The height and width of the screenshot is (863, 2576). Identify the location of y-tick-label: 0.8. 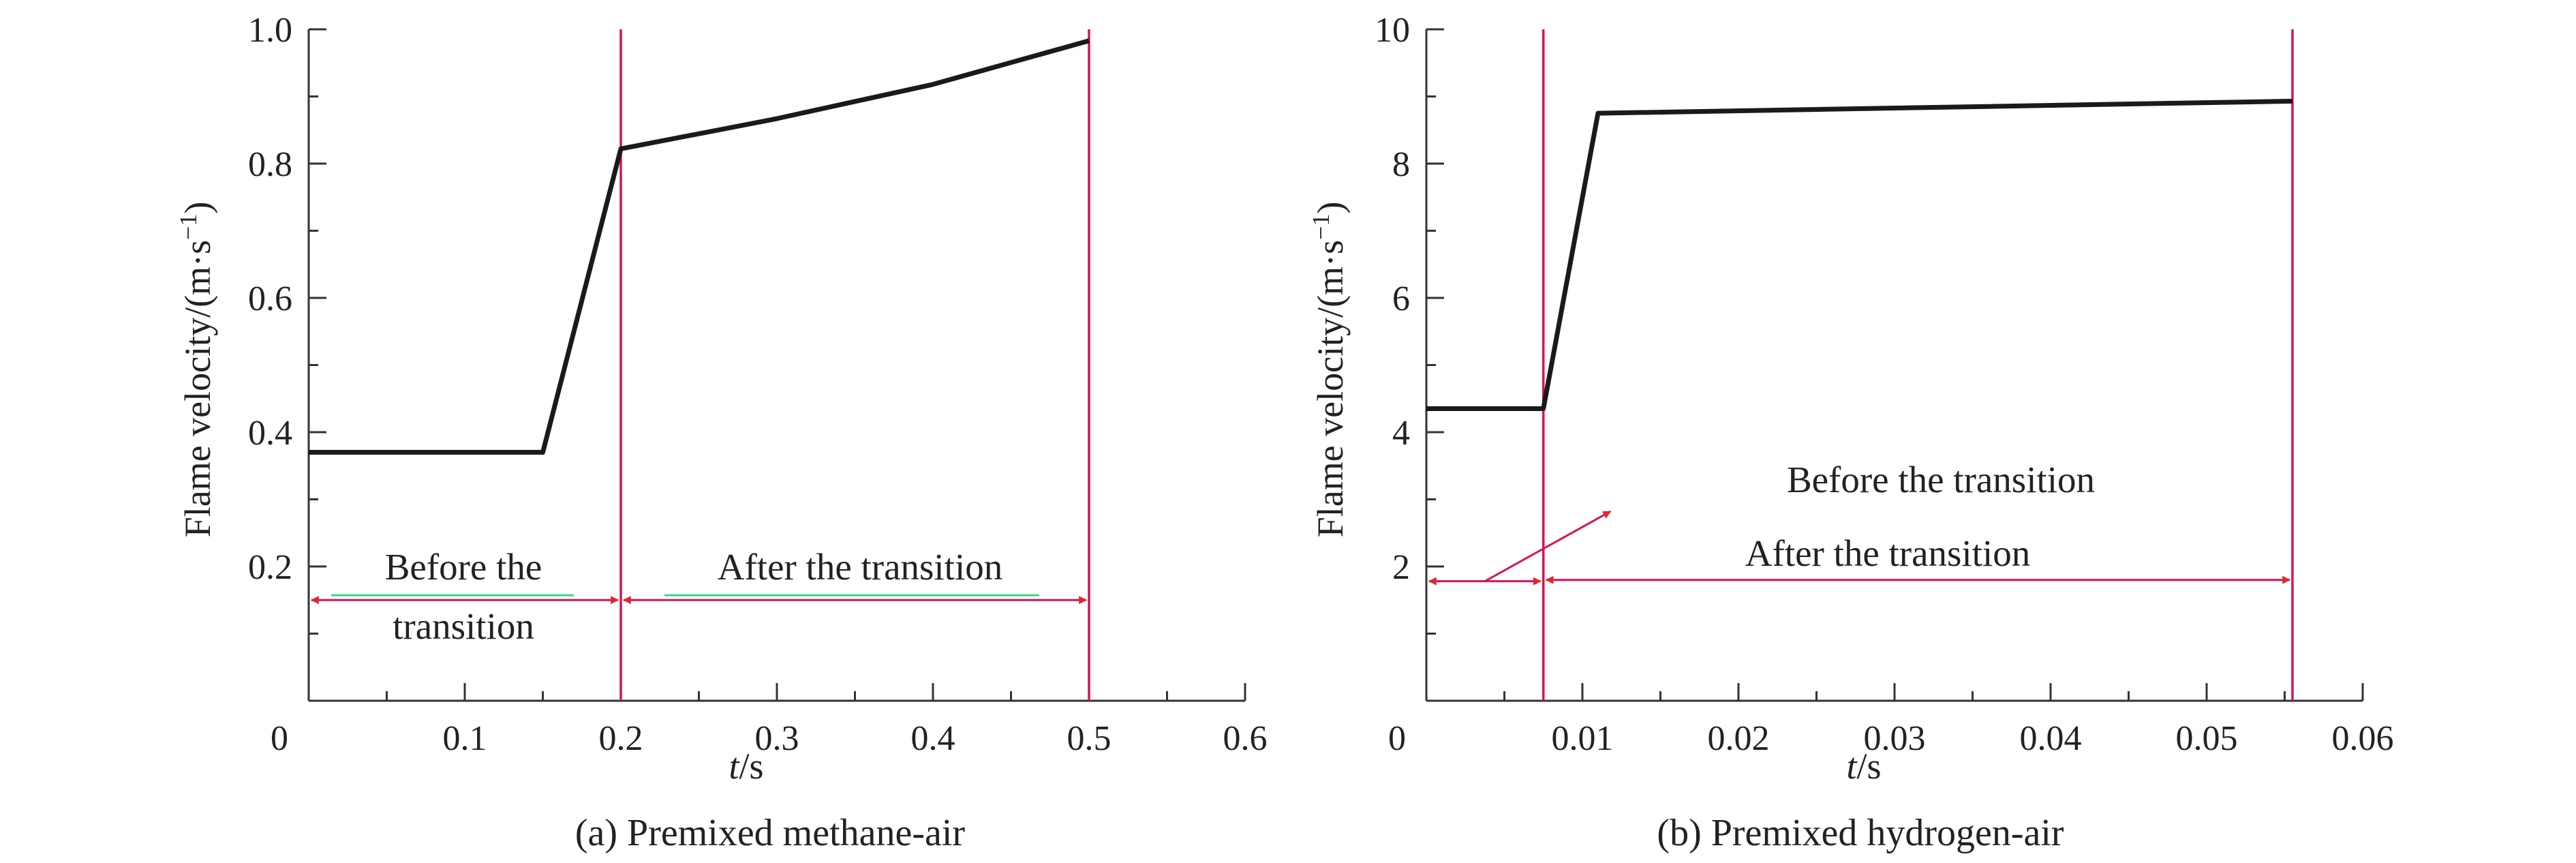
(270, 164).